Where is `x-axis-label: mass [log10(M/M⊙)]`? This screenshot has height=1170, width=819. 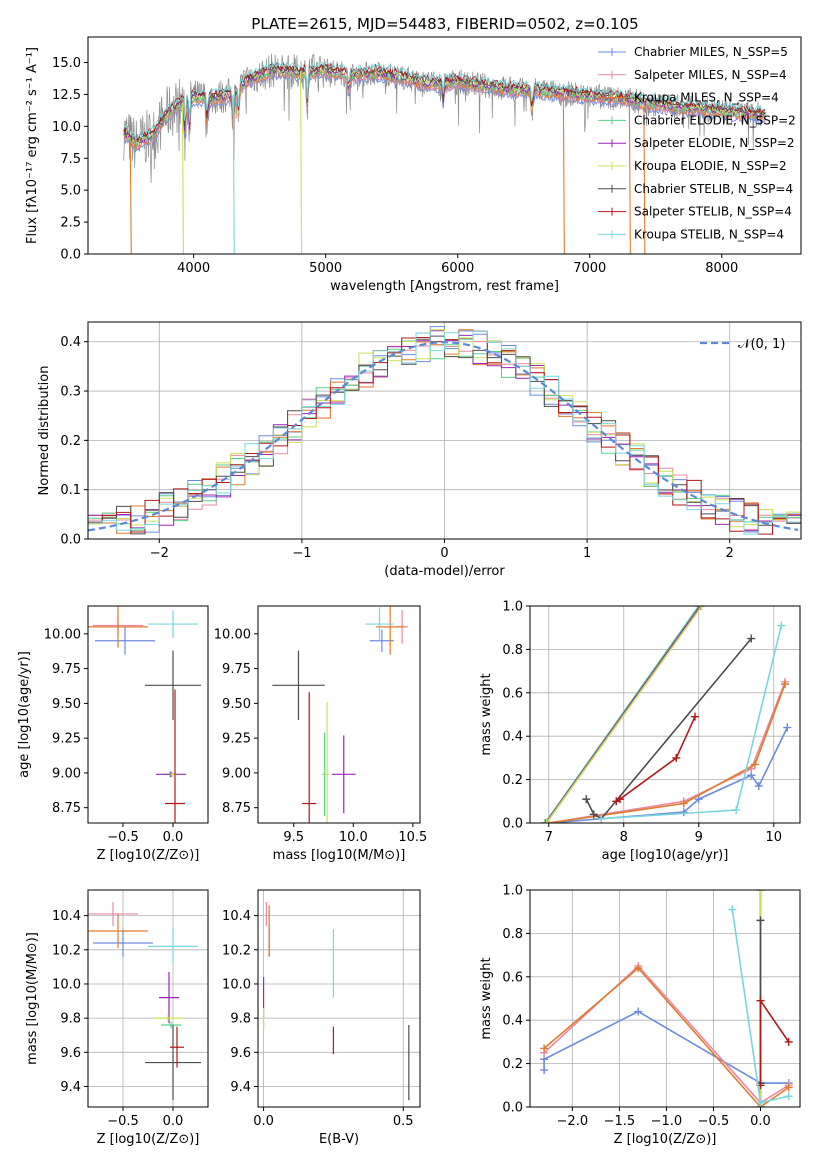
x-axis-label: mass [log10(M/M⊙)] is located at coordinates (339, 855).